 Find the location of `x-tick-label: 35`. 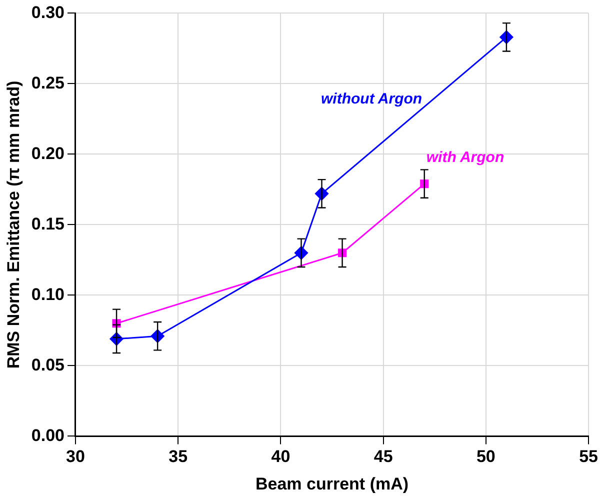

x-tick-label: 35 is located at coordinates (178, 456).